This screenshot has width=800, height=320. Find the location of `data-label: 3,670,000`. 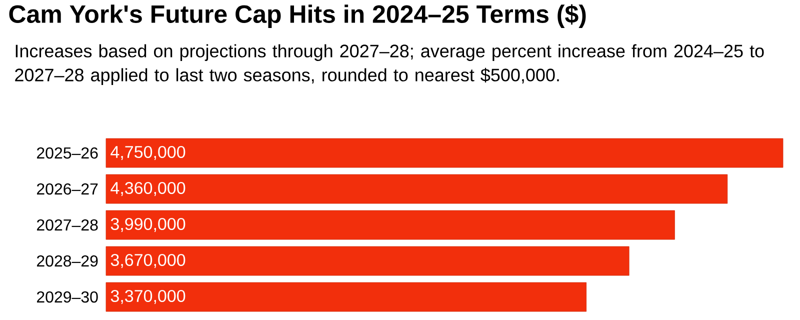

data-label: 3,670,000 is located at coordinates (148, 261).